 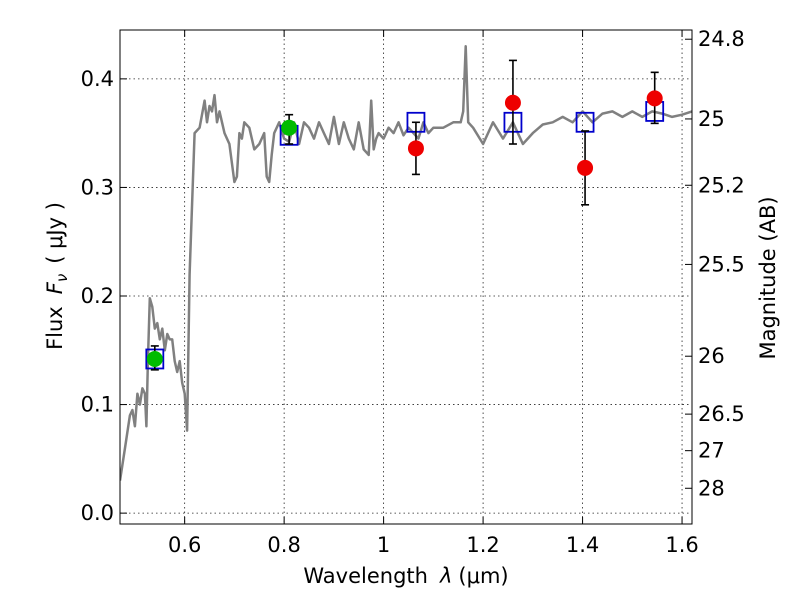 What do you see at coordinates (97, 187) in the screenshot?
I see `y-tick-label: 0.3` at bounding box center [97, 187].